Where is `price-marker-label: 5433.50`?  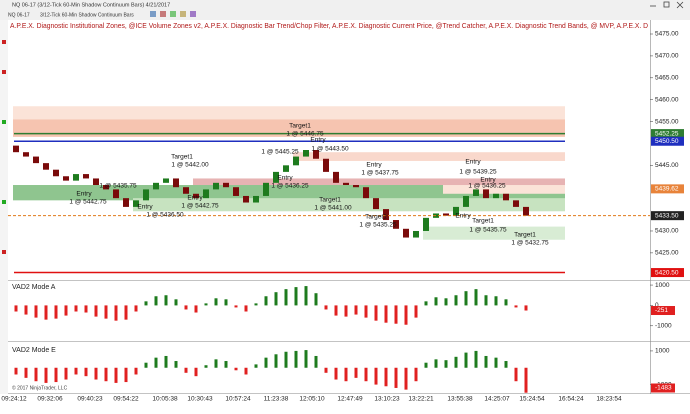
price-marker-label: 5433.50 is located at coordinates (667, 215).